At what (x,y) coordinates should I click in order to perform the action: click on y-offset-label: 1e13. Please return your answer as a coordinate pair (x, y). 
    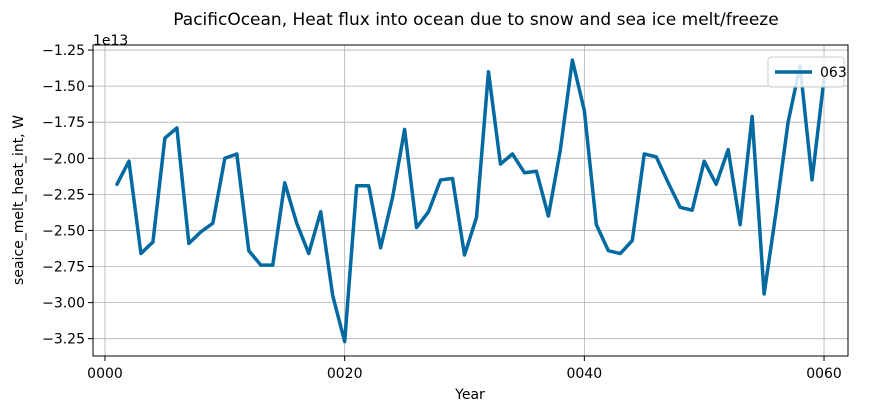
    Looking at the image, I should click on (110, 41).